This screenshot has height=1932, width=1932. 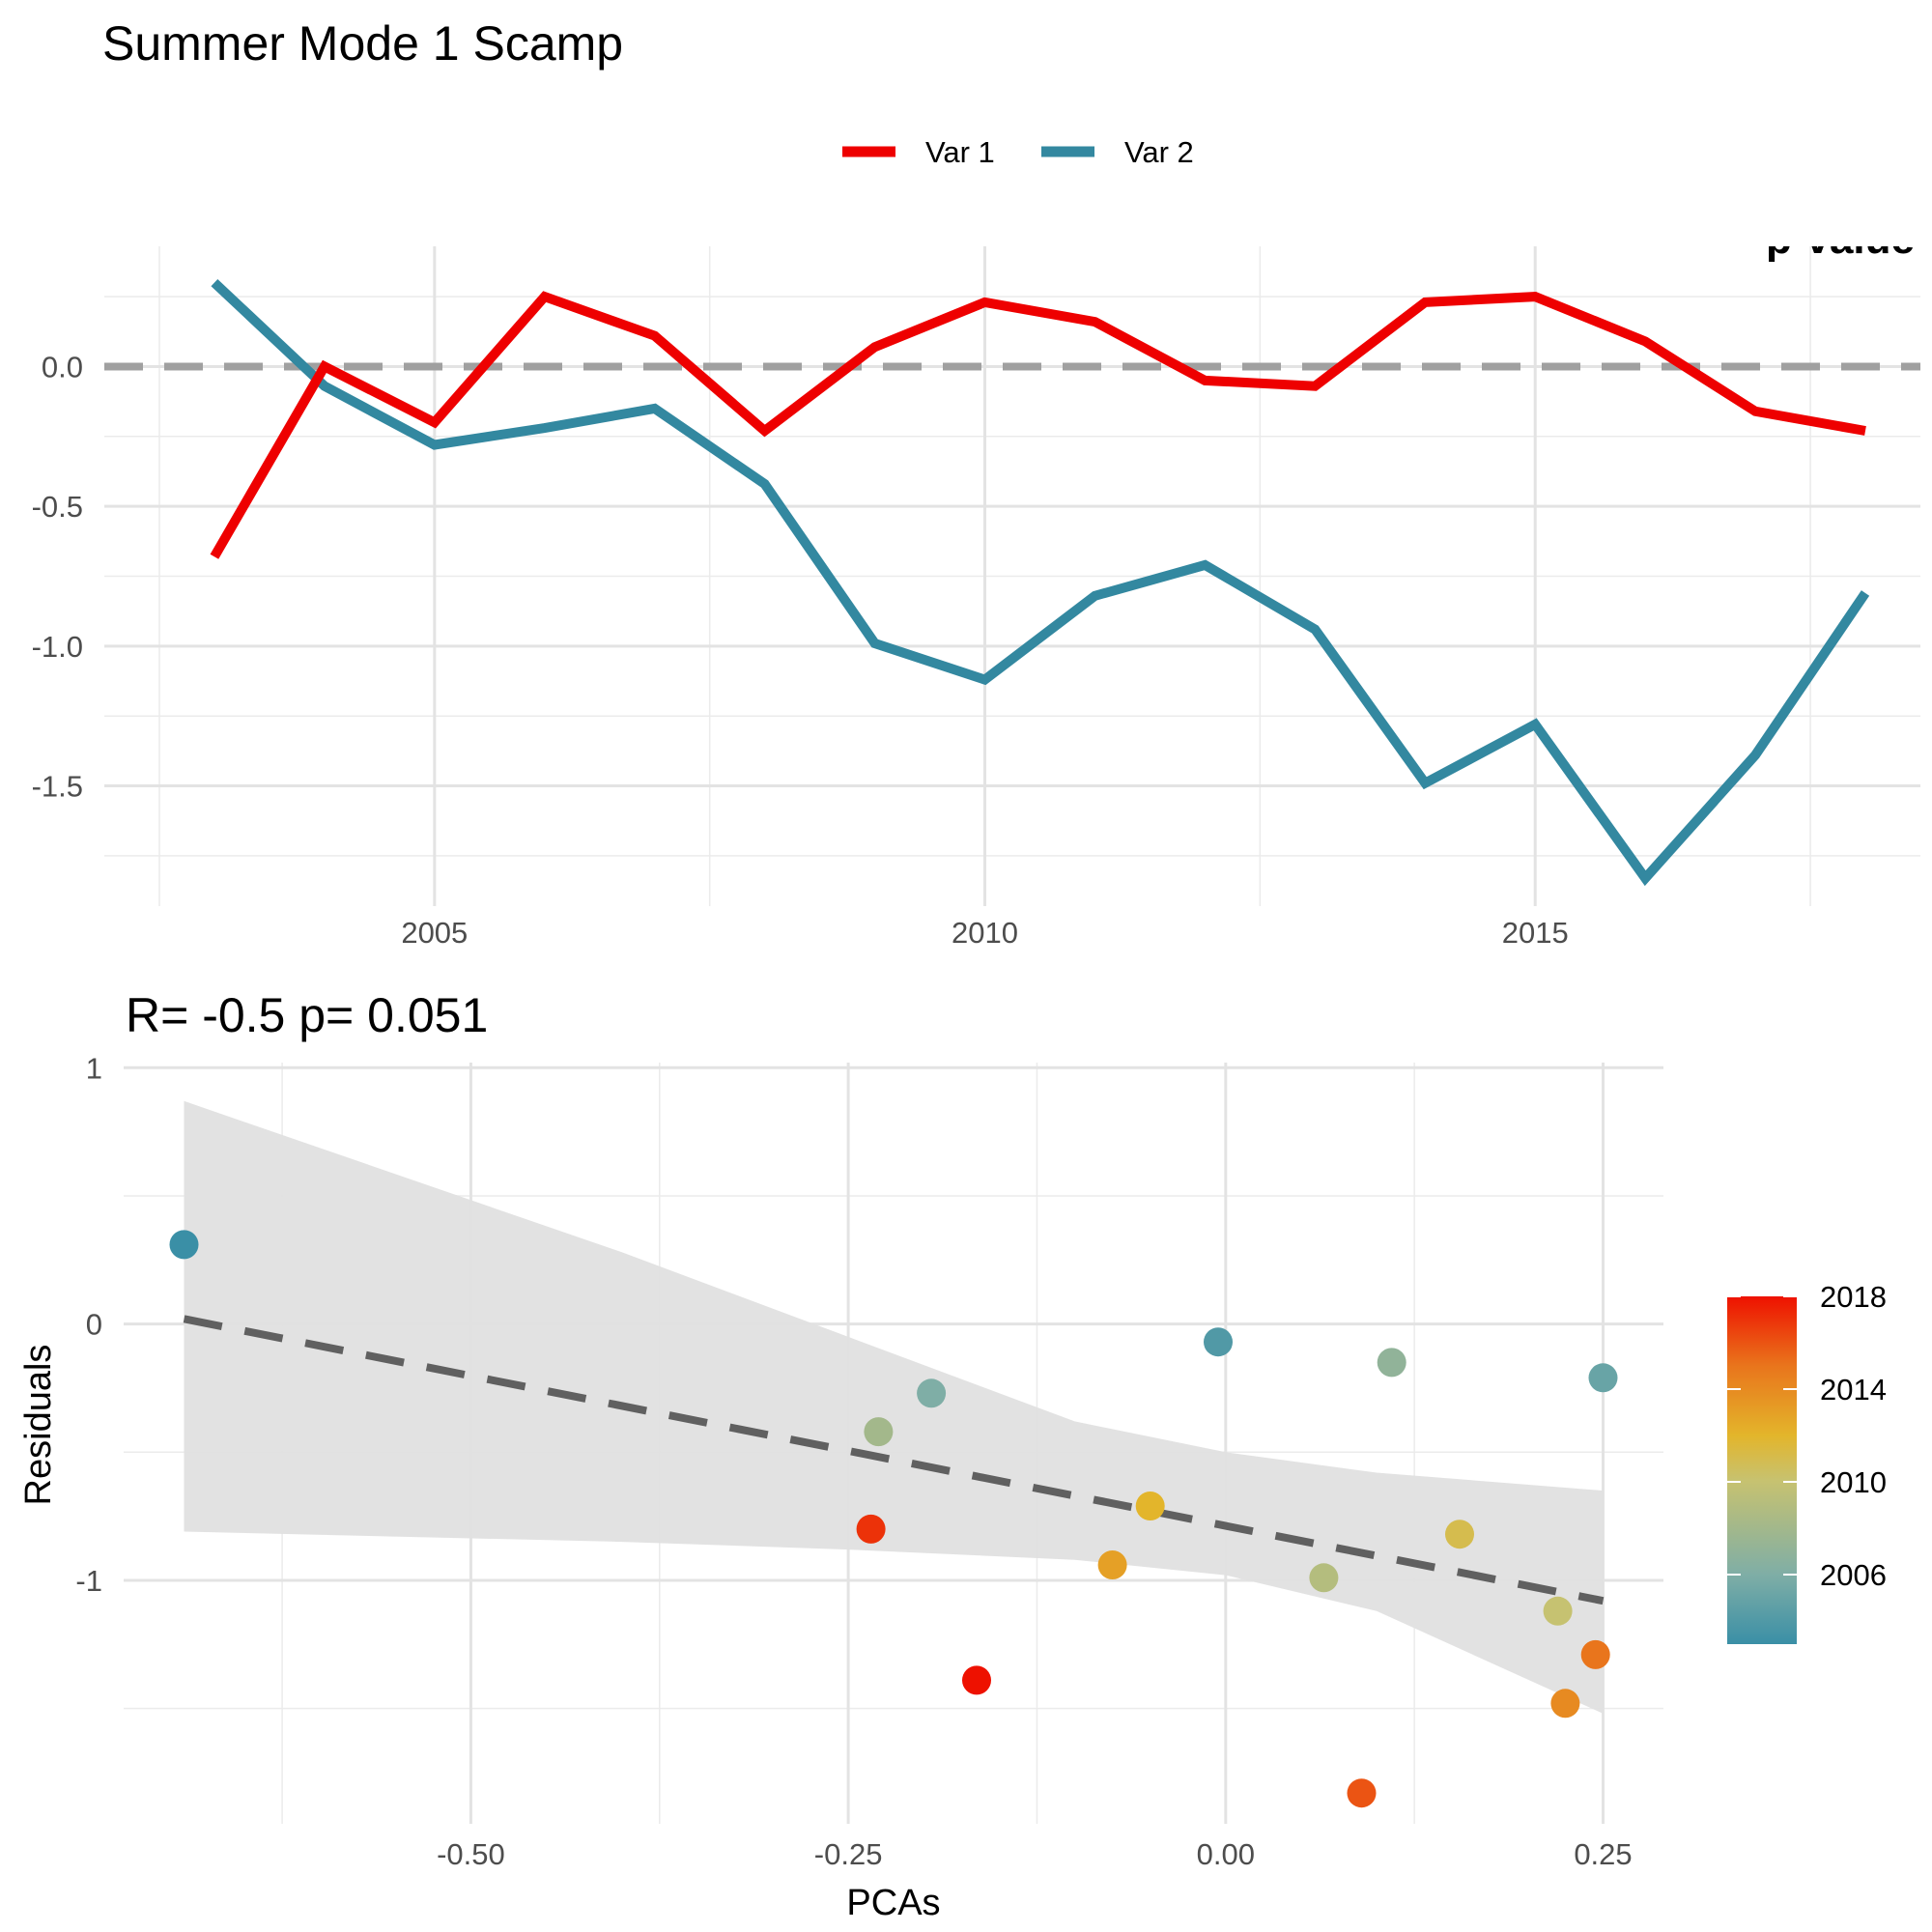 I want to click on scatter-point-2003, so click(x=184, y=1245).